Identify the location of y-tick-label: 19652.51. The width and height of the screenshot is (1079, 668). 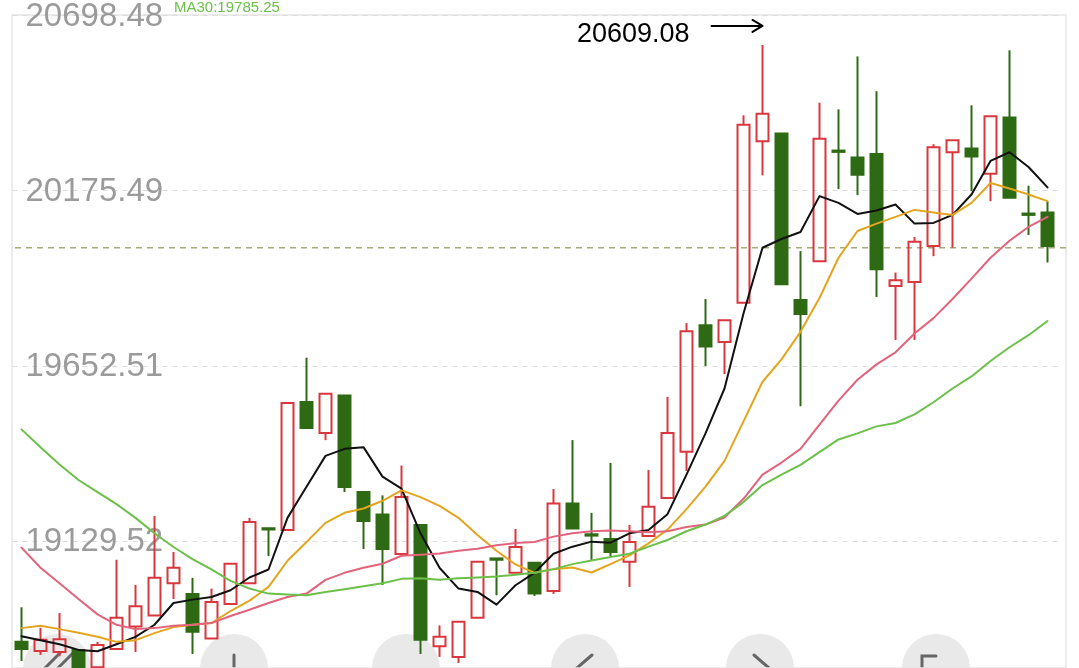
(94, 365).